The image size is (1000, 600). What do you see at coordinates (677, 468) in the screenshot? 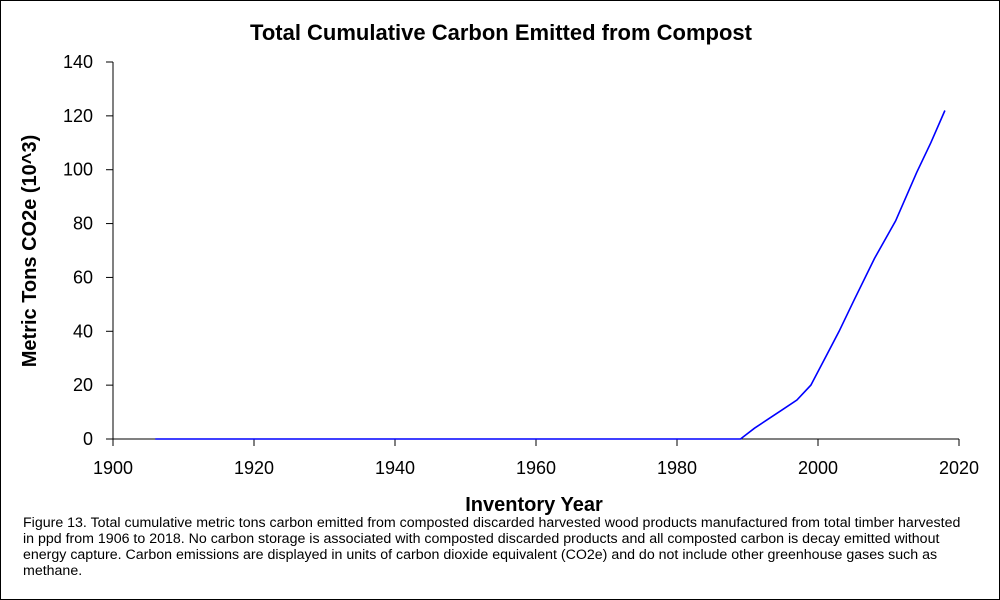
I see `x-tick-label: 1980` at bounding box center [677, 468].